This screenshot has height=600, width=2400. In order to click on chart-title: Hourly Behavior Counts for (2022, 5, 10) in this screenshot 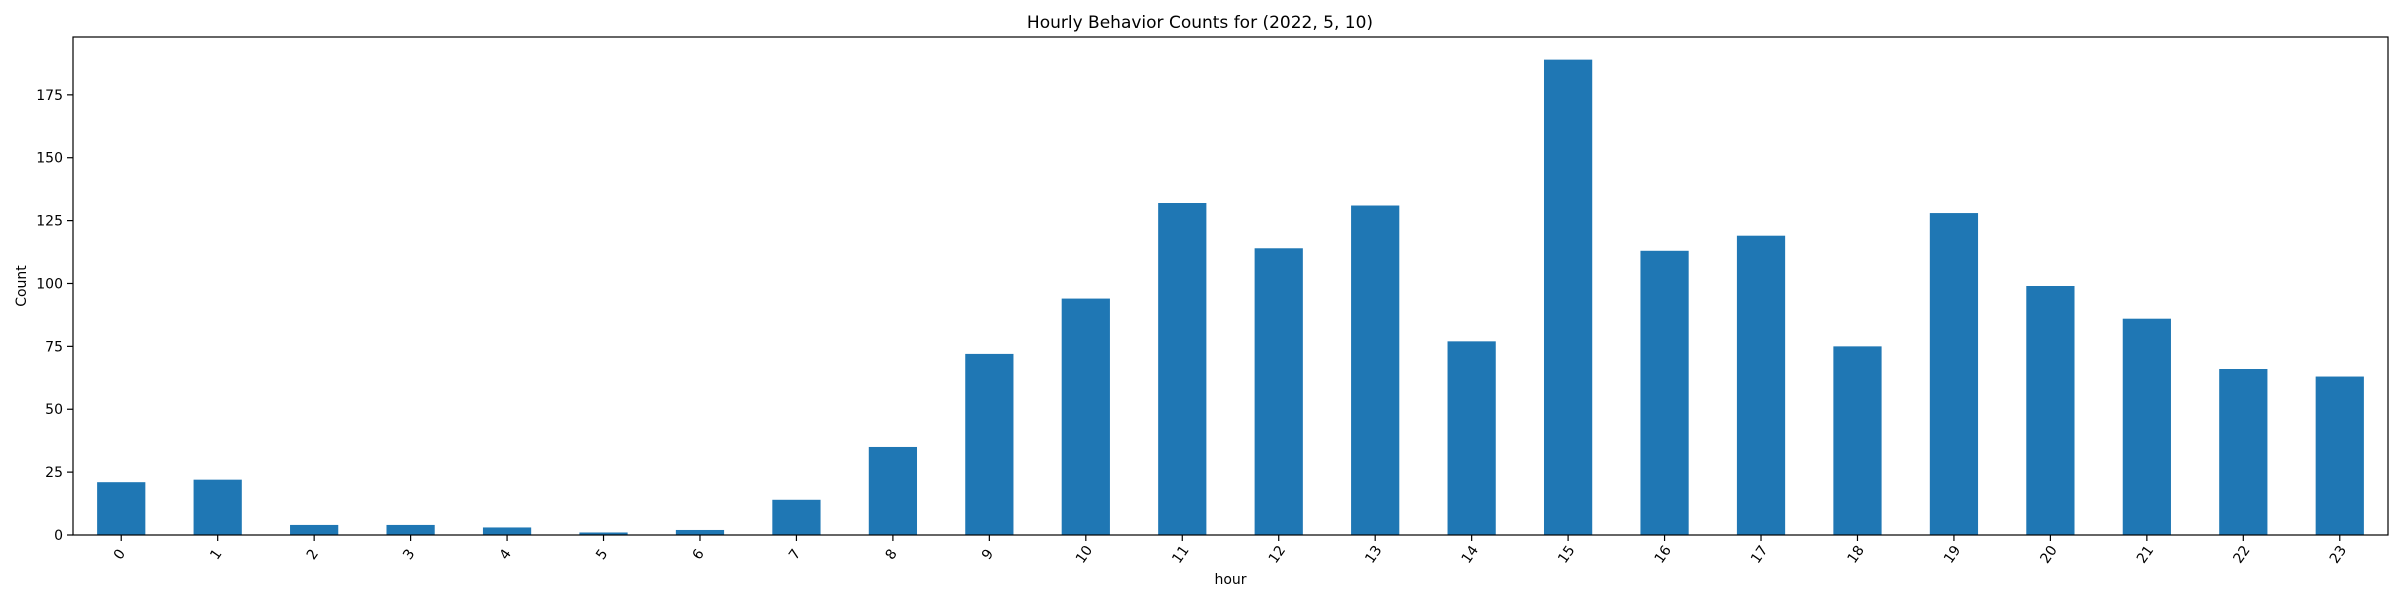, I will do `click(1200, 23)`.